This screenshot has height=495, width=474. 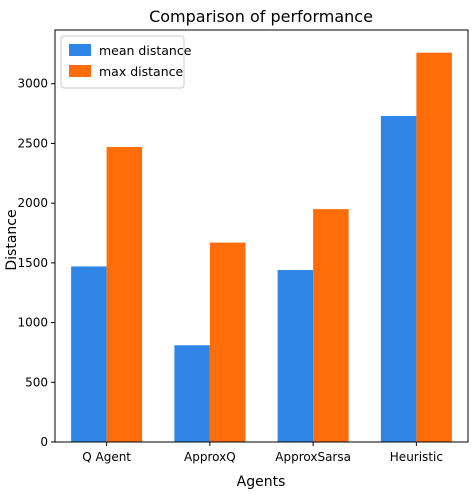 I want to click on legend-swatch-mean-distance, so click(x=80, y=50).